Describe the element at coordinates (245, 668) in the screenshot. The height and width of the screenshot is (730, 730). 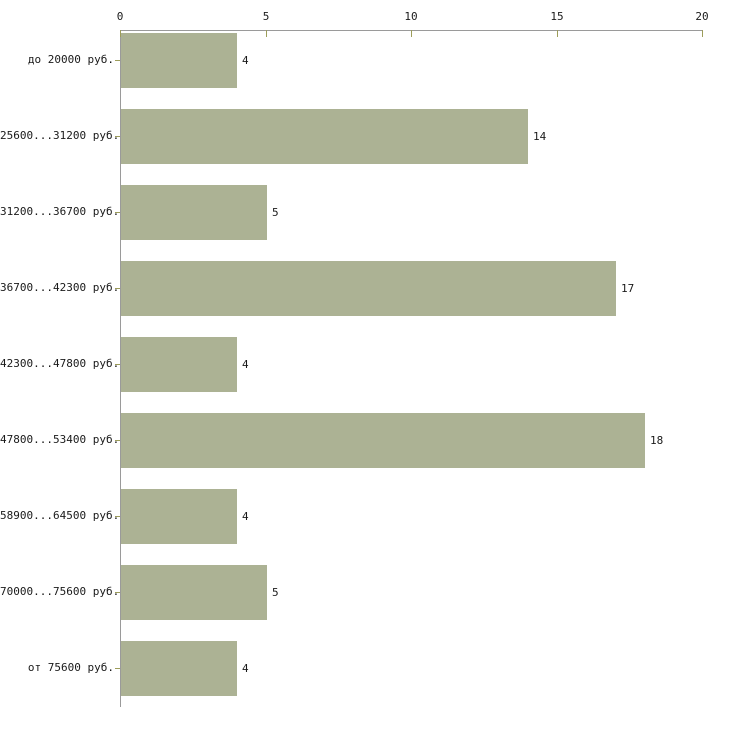
I see `bar-value-8: 4` at that location.